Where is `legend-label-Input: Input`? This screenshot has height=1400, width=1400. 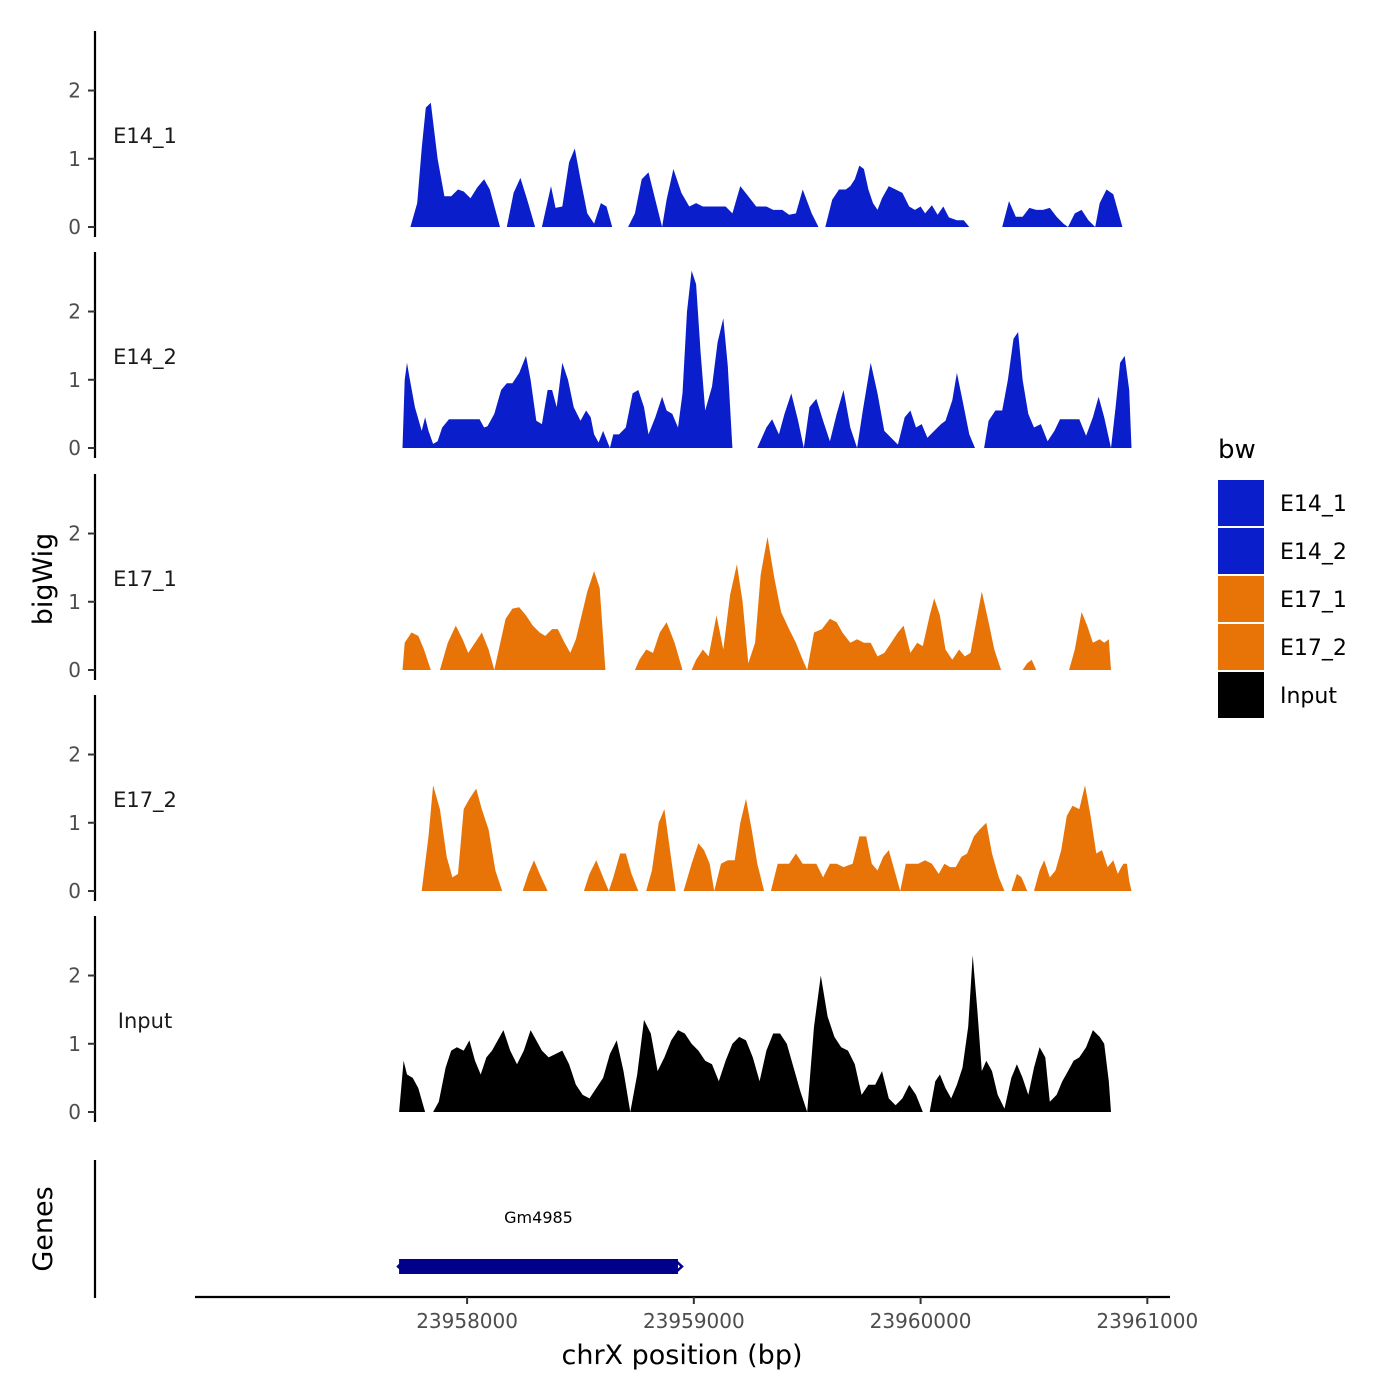
legend-label-Input: Input is located at coordinates (1308, 696).